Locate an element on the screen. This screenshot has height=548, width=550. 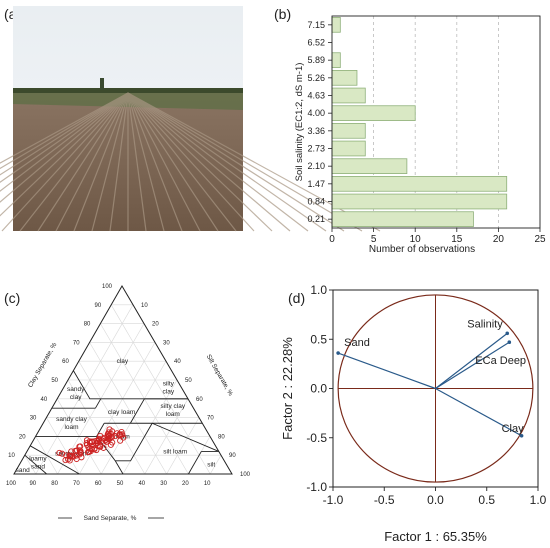
panel-label-c: (c) is located at coordinates (12, 298).